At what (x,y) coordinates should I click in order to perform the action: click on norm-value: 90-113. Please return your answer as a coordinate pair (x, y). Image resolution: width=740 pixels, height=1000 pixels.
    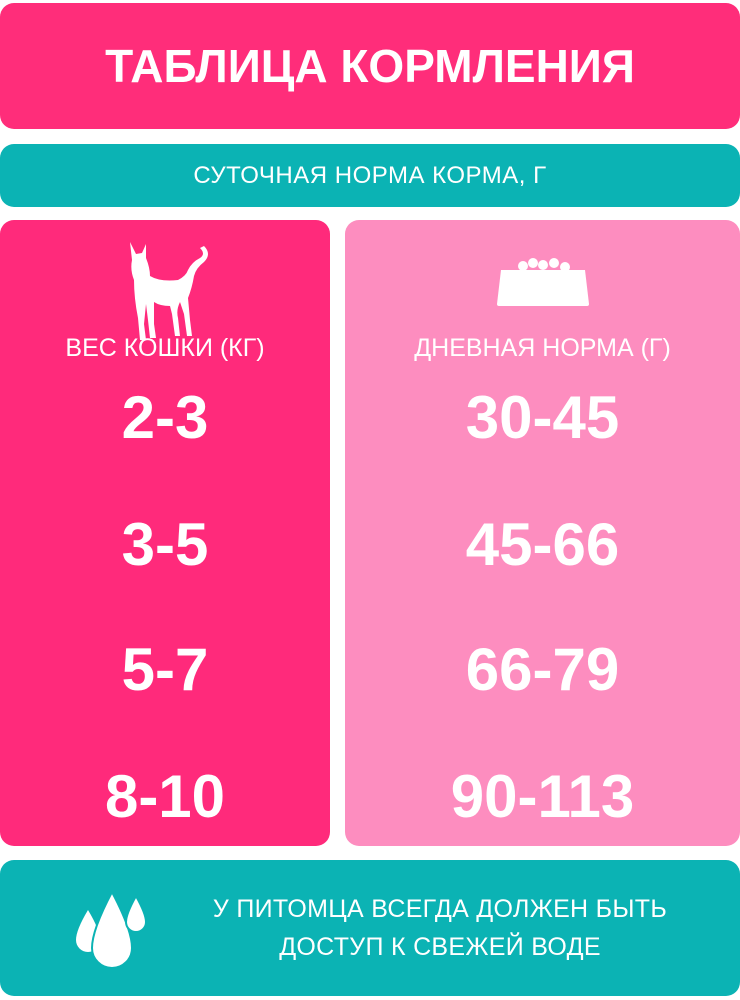
    Looking at the image, I should click on (542, 796).